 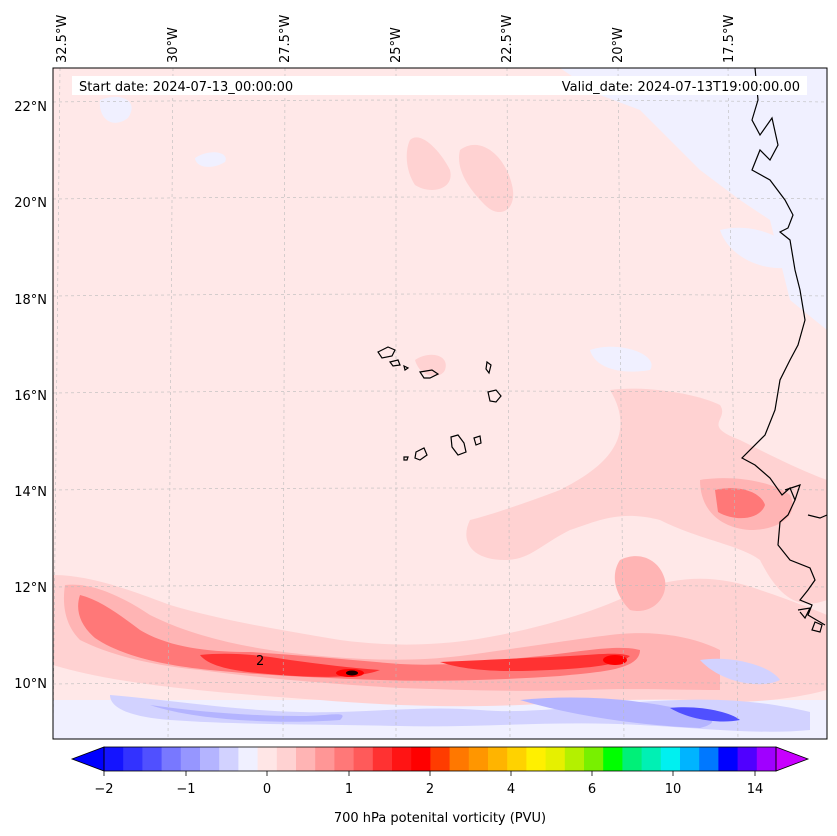 I want to click on lon-tick-label: 17.5°W, so click(x=729, y=39).